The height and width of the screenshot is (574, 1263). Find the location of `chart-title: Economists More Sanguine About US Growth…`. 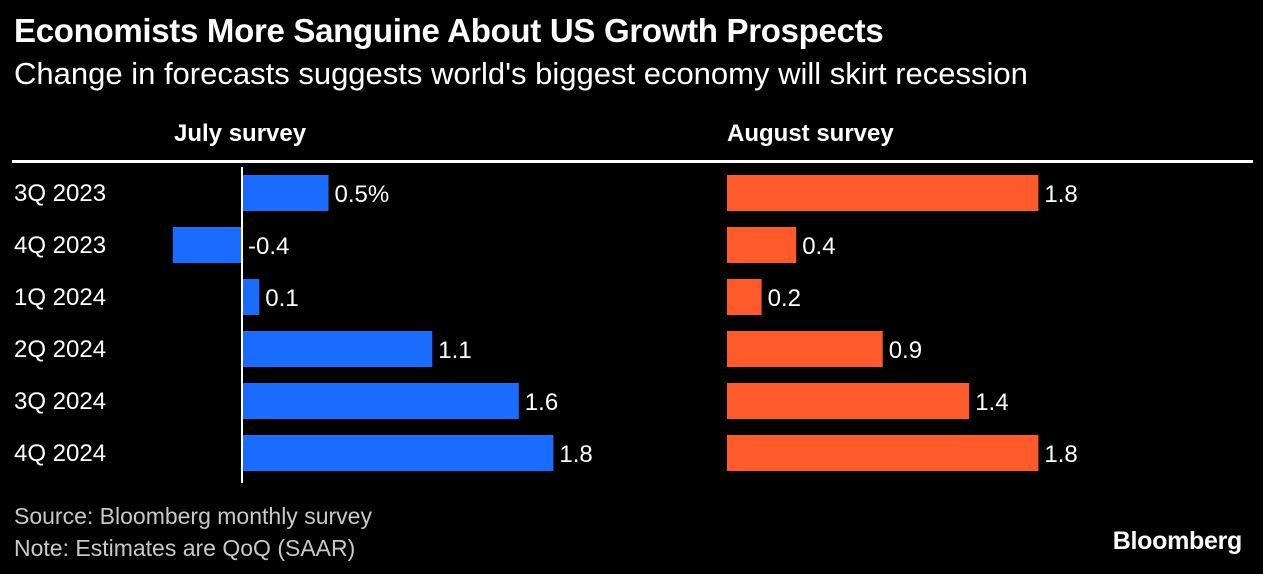

chart-title: Economists More Sanguine About US Growth… is located at coordinates (449, 30).